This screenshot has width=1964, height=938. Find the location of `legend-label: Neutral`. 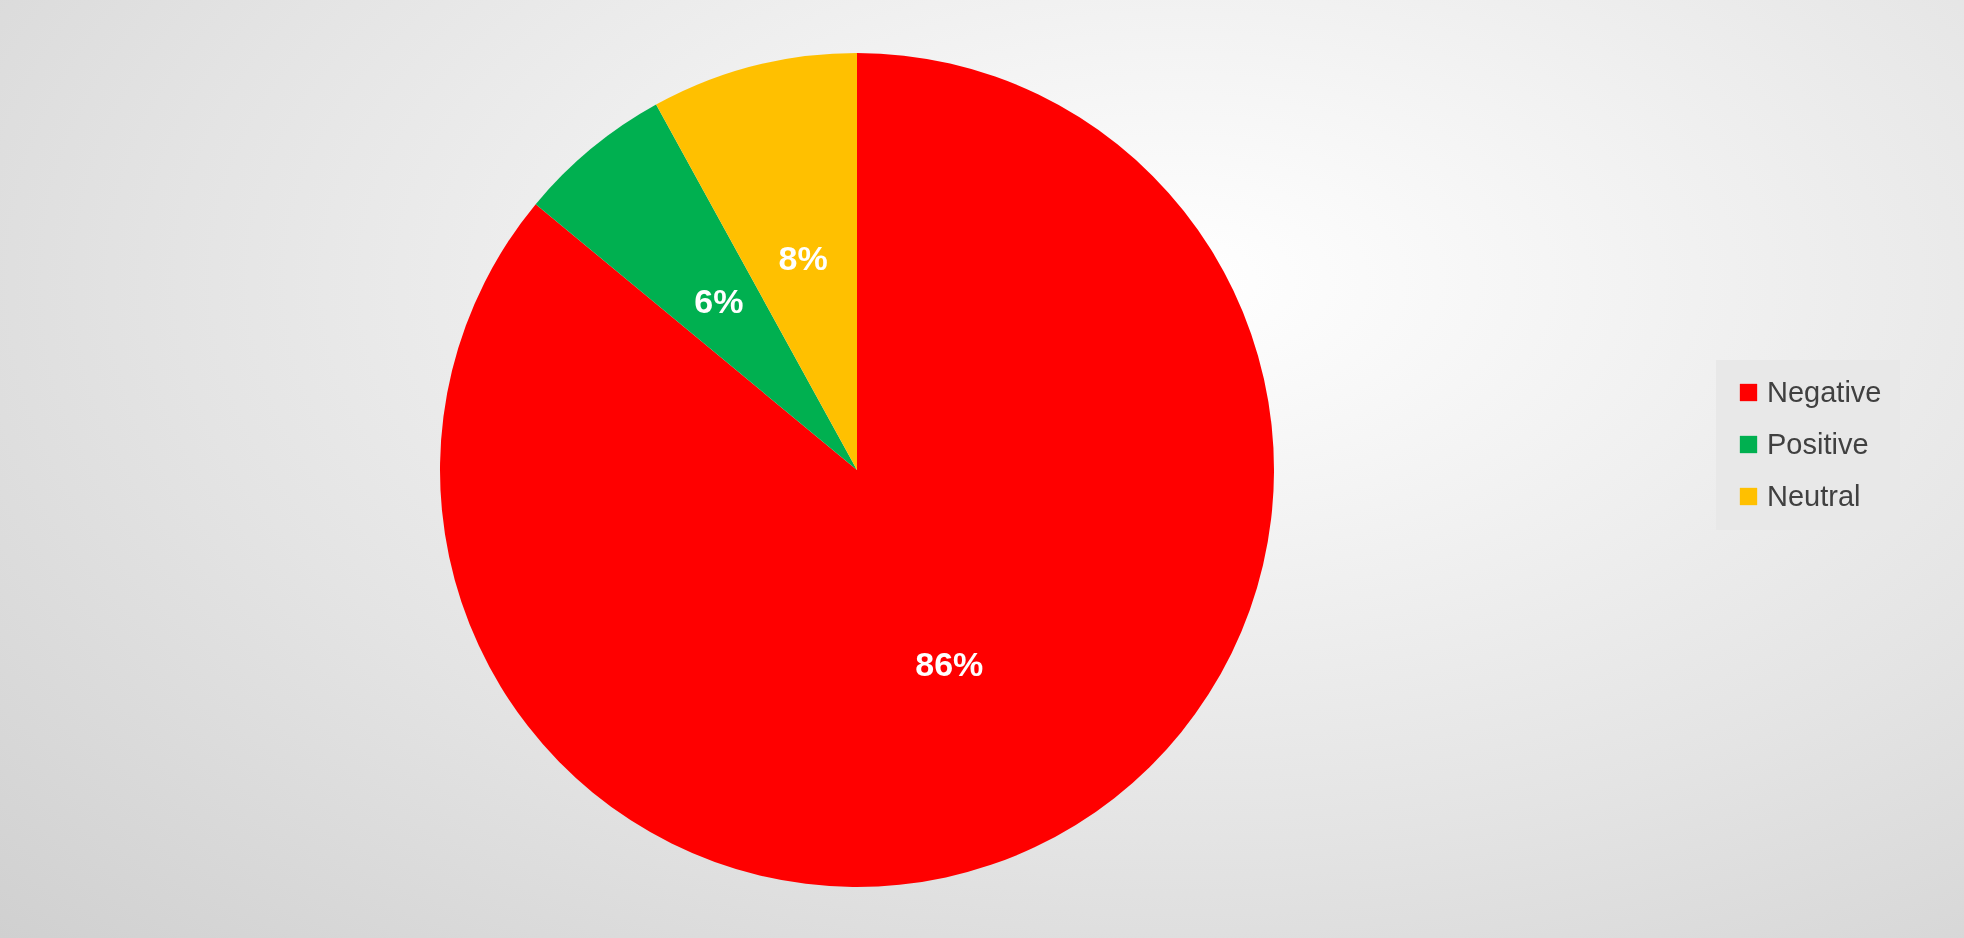

legend-label: Neutral is located at coordinates (1814, 495).